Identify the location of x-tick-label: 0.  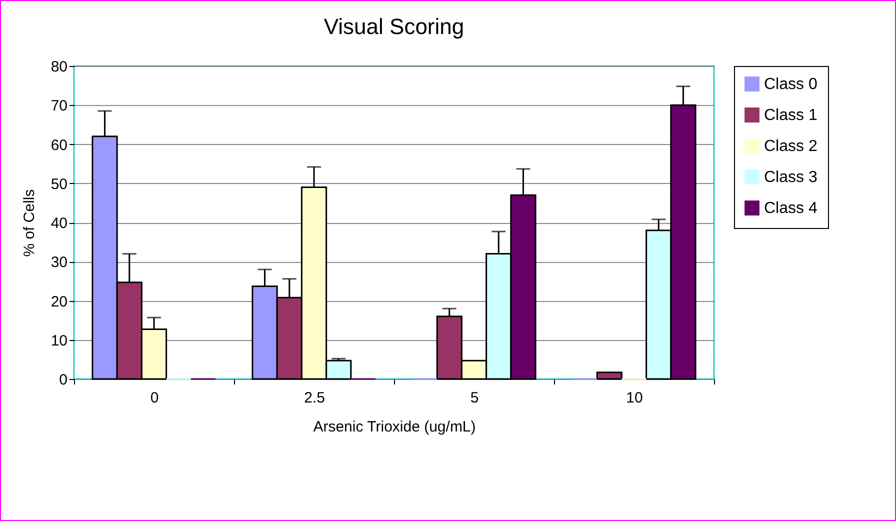
(154, 398).